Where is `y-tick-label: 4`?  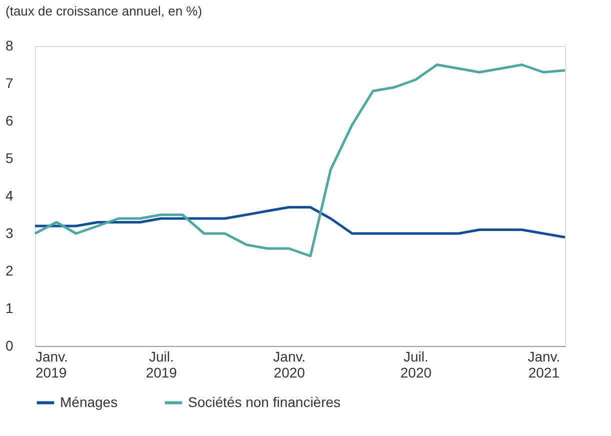
y-tick-label: 4 is located at coordinates (10, 196).